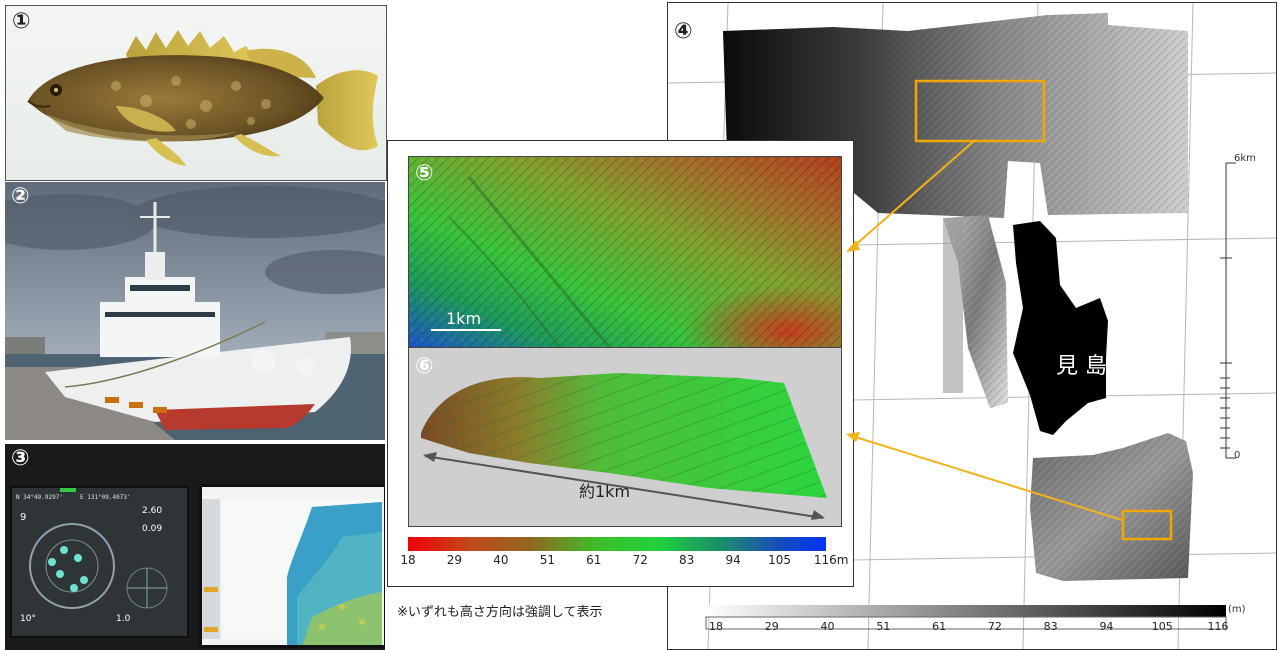 The width and height of the screenshot is (1279, 650). I want to click on colorbar-tick-label: 61, so click(594, 560).